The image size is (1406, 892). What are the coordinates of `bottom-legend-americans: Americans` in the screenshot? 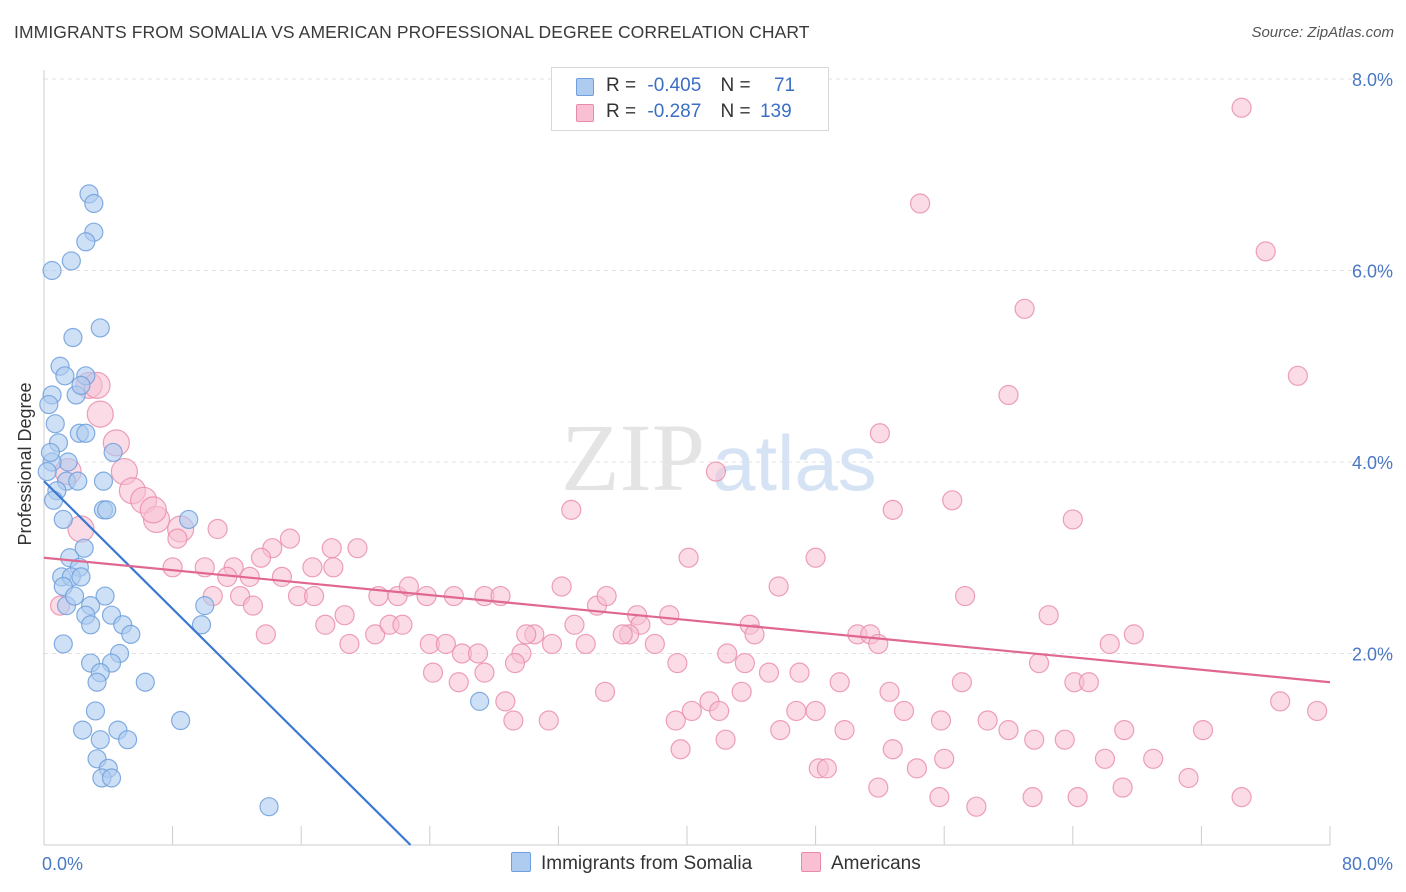 It's located at (861, 863).